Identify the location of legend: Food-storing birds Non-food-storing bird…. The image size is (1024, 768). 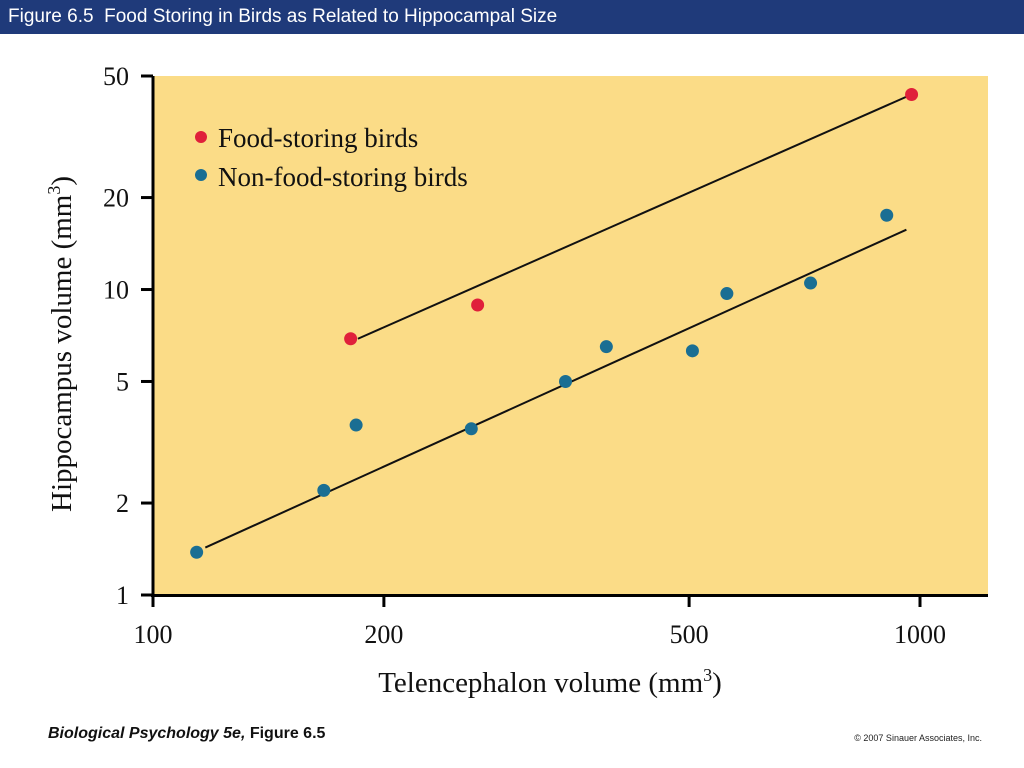
(331, 157).